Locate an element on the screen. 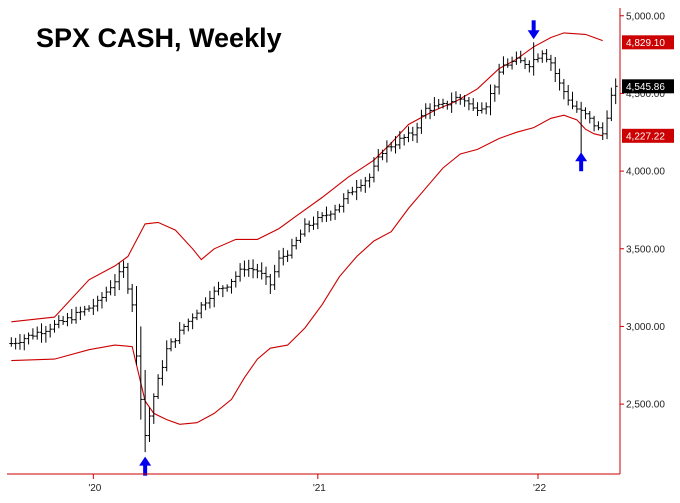 This screenshot has width=680, height=503. x-tick-label: '22 is located at coordinates (539, 488).